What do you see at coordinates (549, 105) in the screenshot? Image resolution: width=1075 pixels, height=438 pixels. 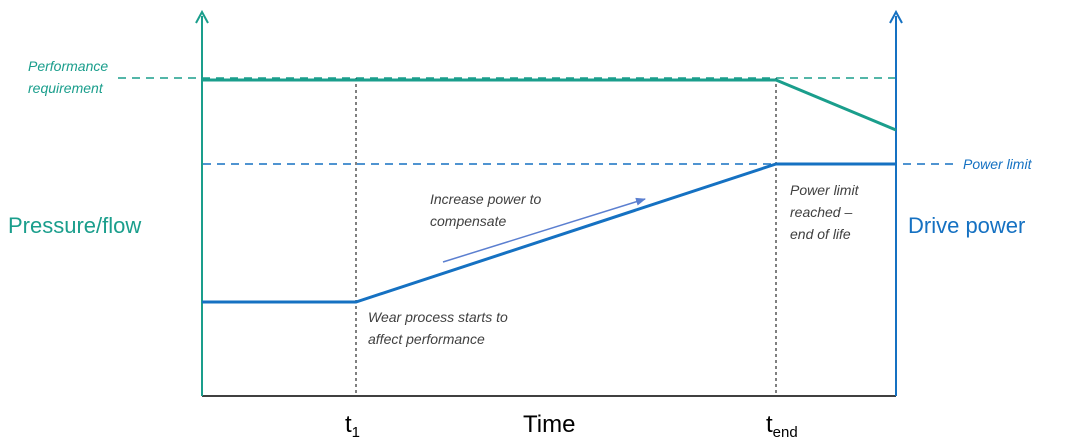 I see `performance-curve` at bounding box center [549, 105].